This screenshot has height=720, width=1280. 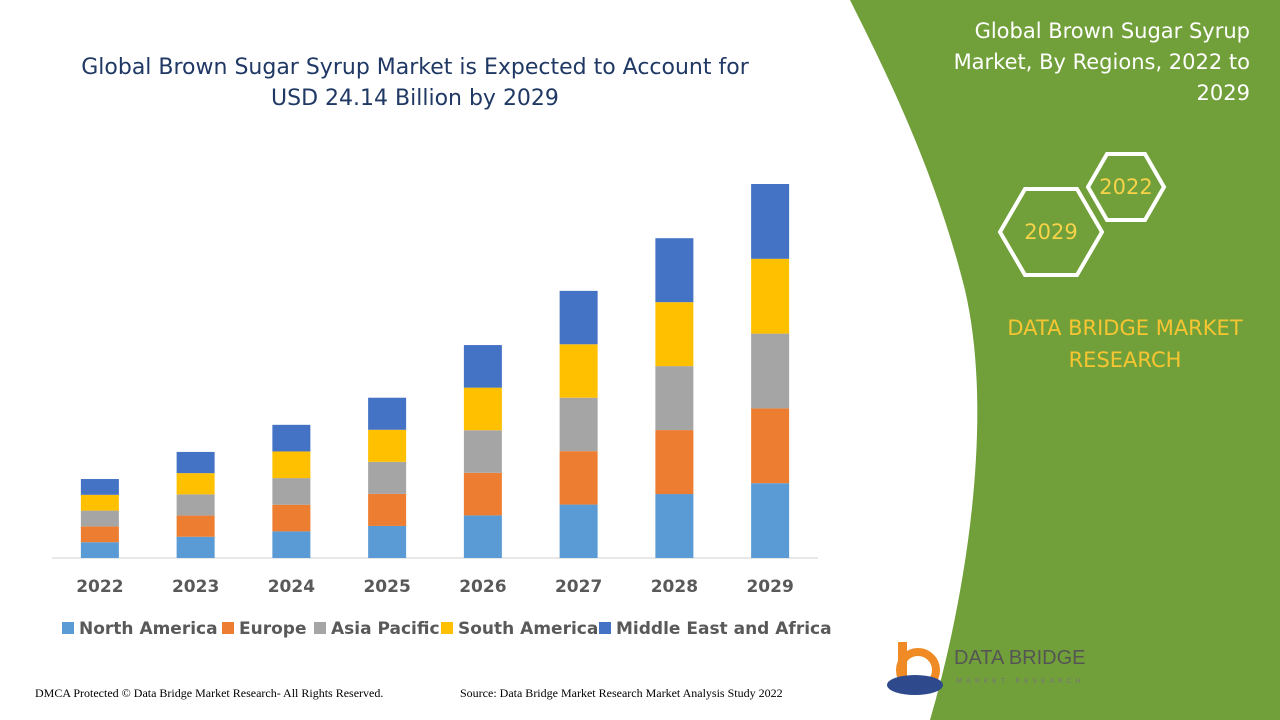 What do you see at coordinates (272, 629) in the screenshot?
I see `legend-label: Europe` at bounding box center [272, 629].